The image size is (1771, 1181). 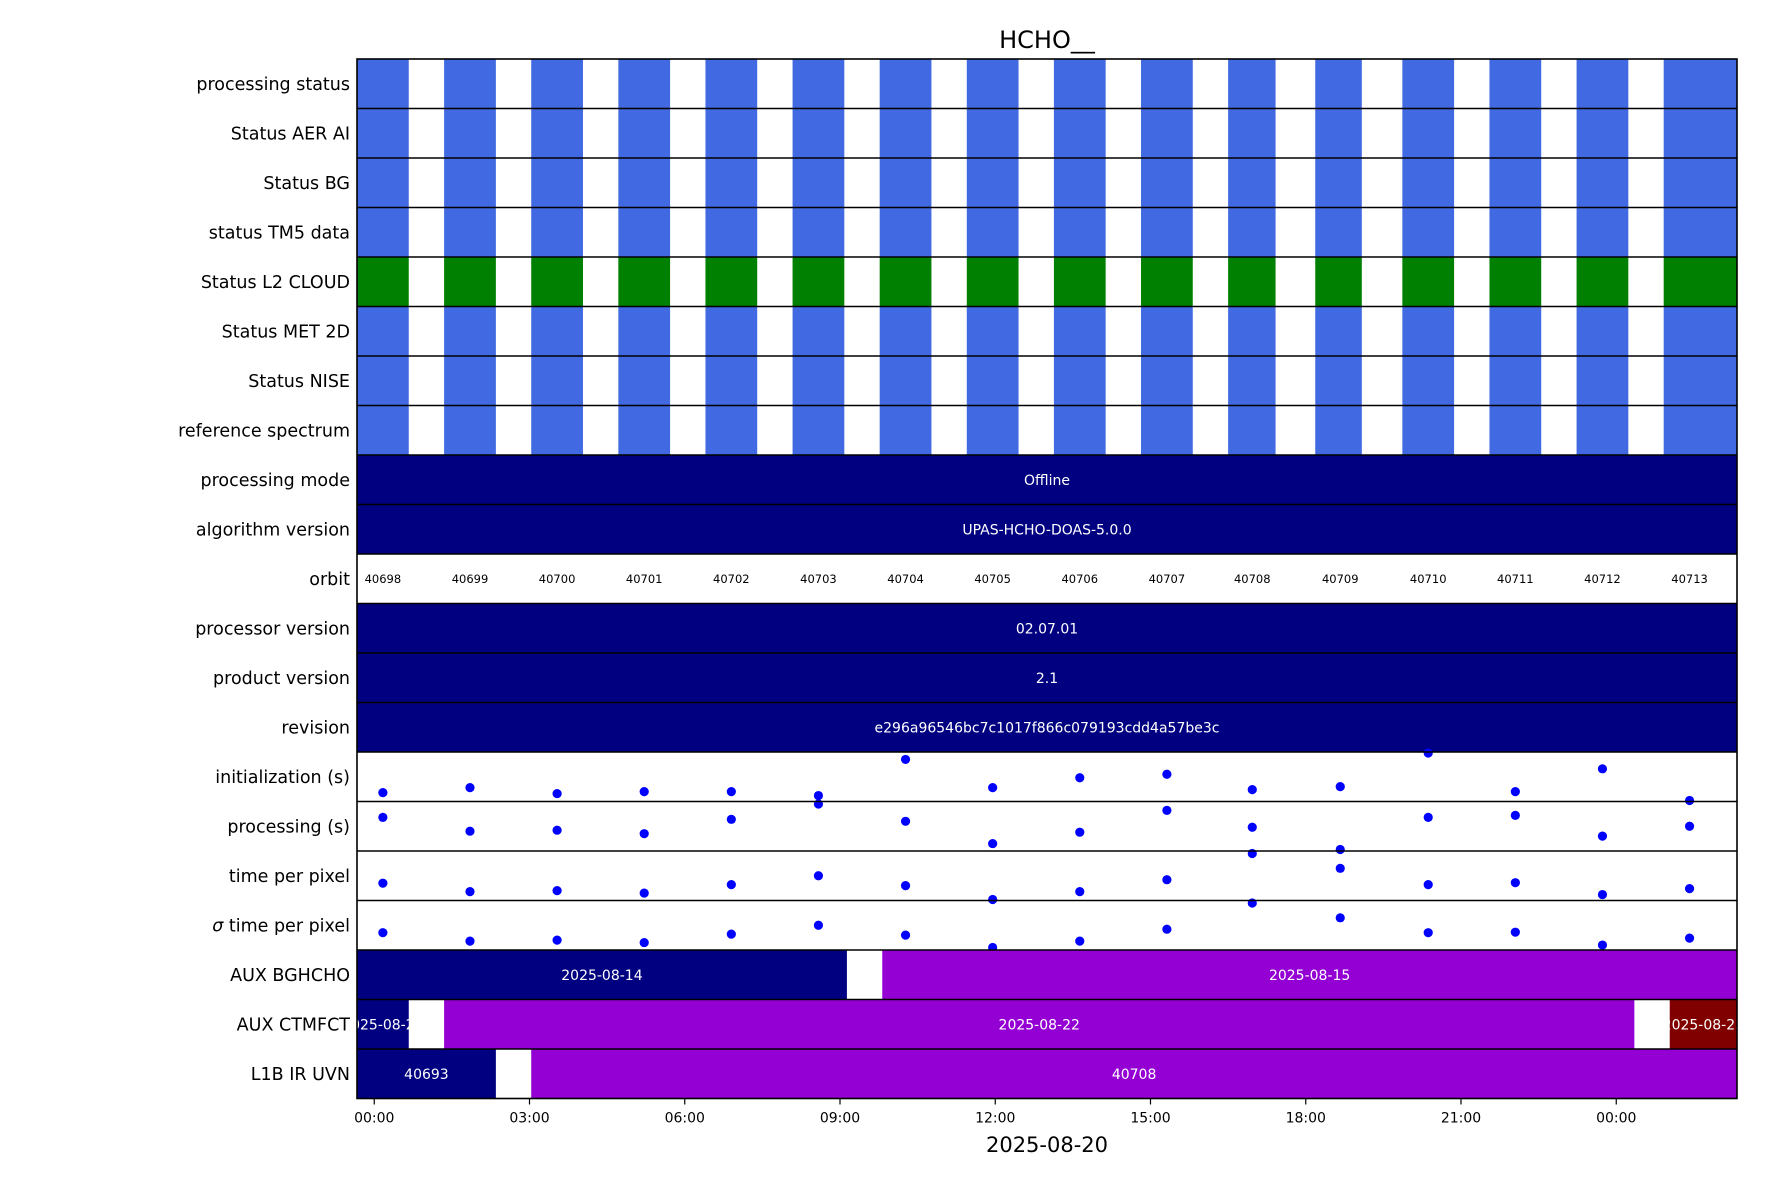 I want to click on bar-label: 02.07.01, so click(x=1047, y=629).